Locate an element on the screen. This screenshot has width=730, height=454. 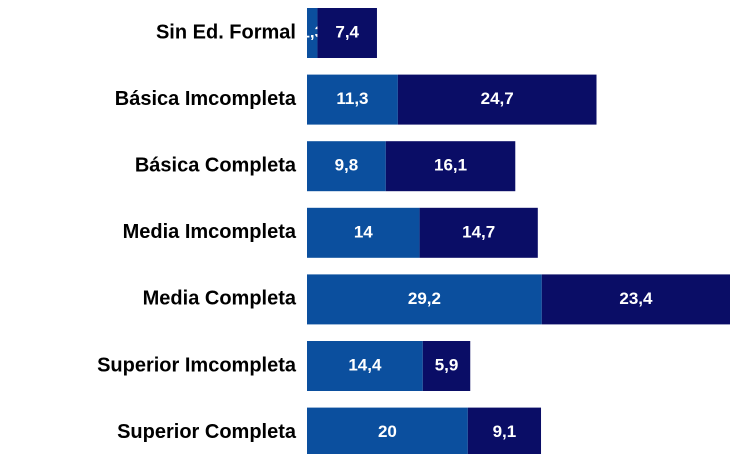
value-label: 9,1 is located at coordinates (505, 431).